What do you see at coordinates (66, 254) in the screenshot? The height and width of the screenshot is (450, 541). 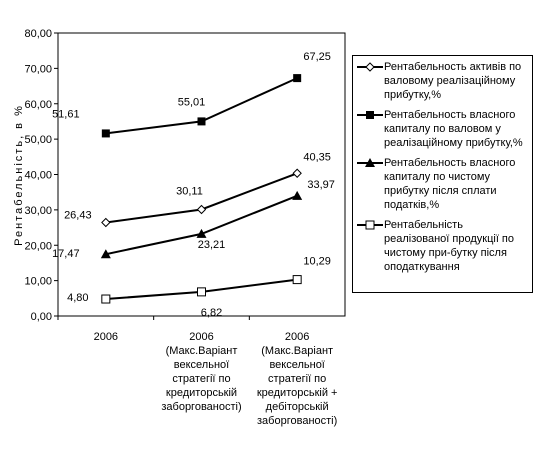 I see `data-label: 17,47` at bounding box center [66, 254].